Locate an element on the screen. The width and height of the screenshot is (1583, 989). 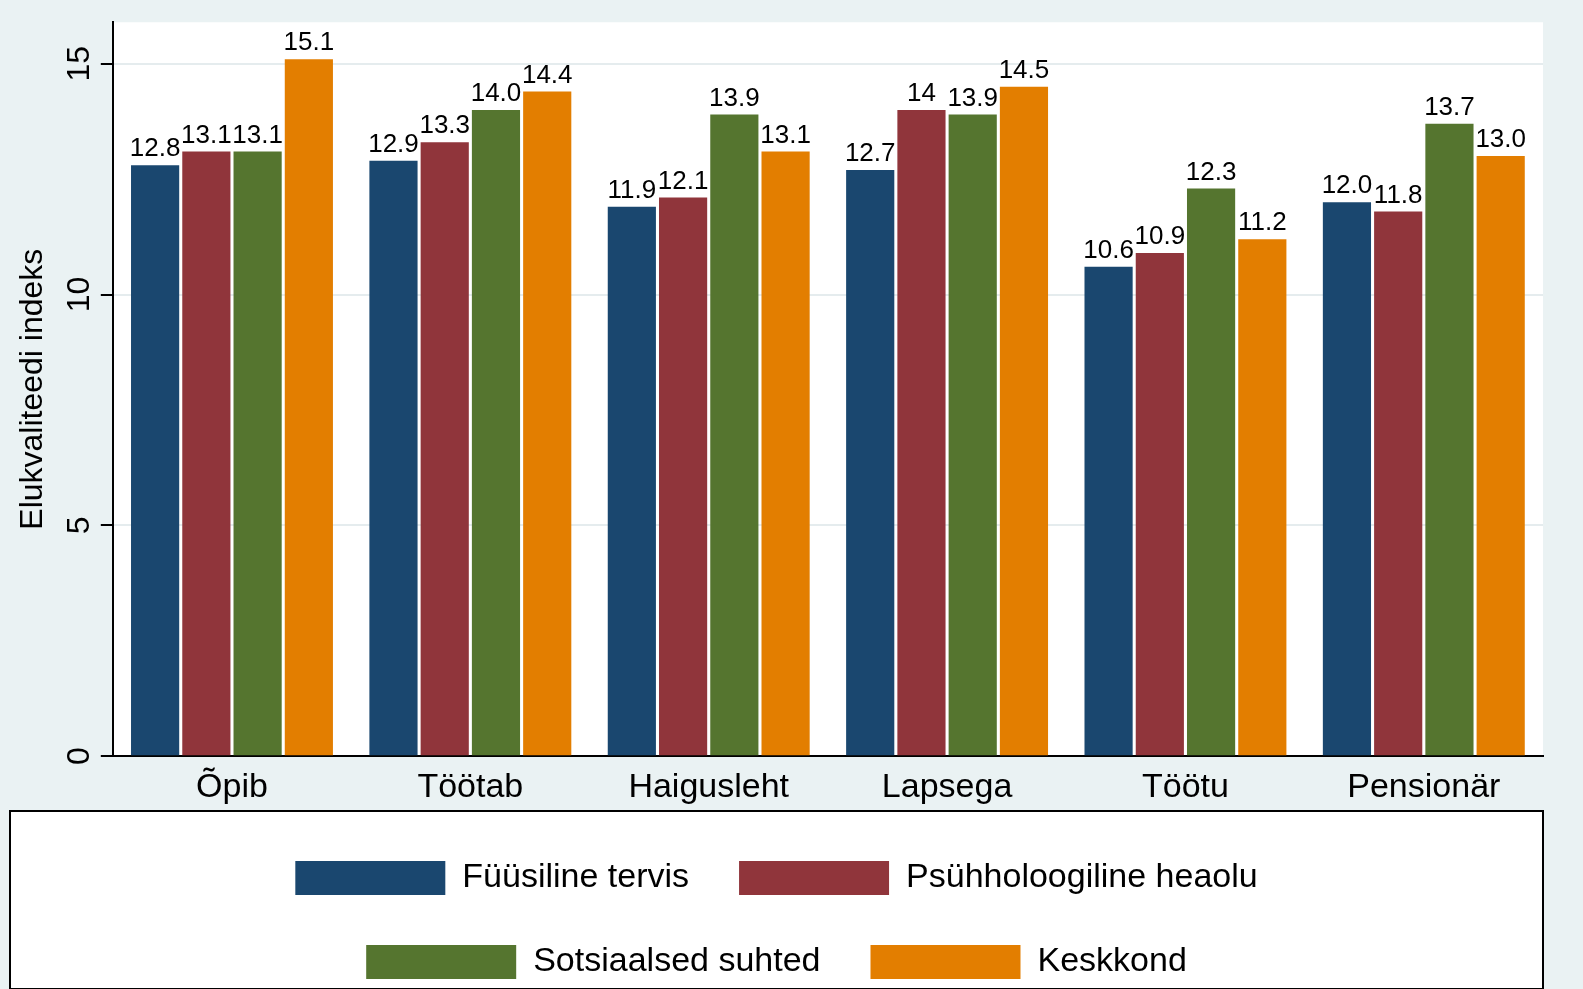
data-label: 14.0 is located at coordinates (496, 92).